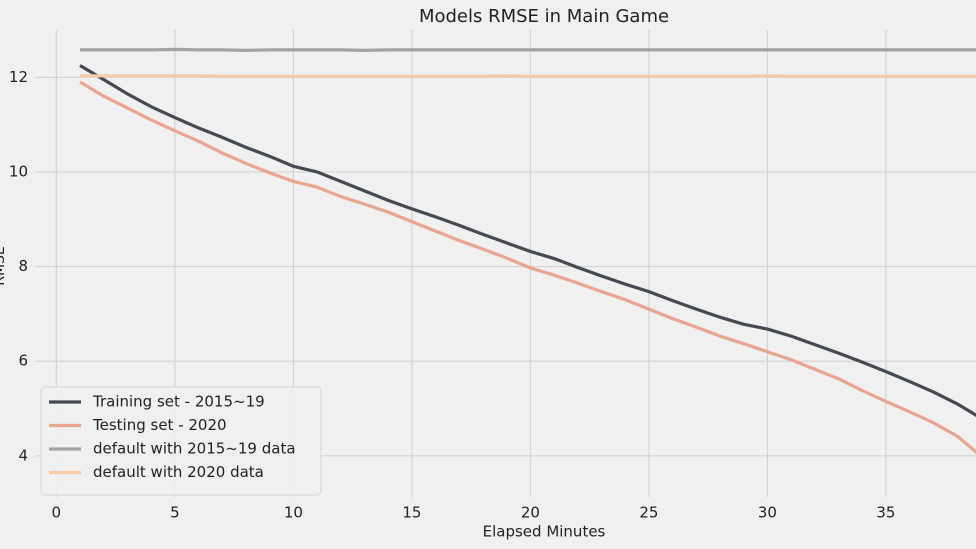  Describe the element at coordinates (885, 513) in the screenshot. I see `x-tick-label: 35` at that location.